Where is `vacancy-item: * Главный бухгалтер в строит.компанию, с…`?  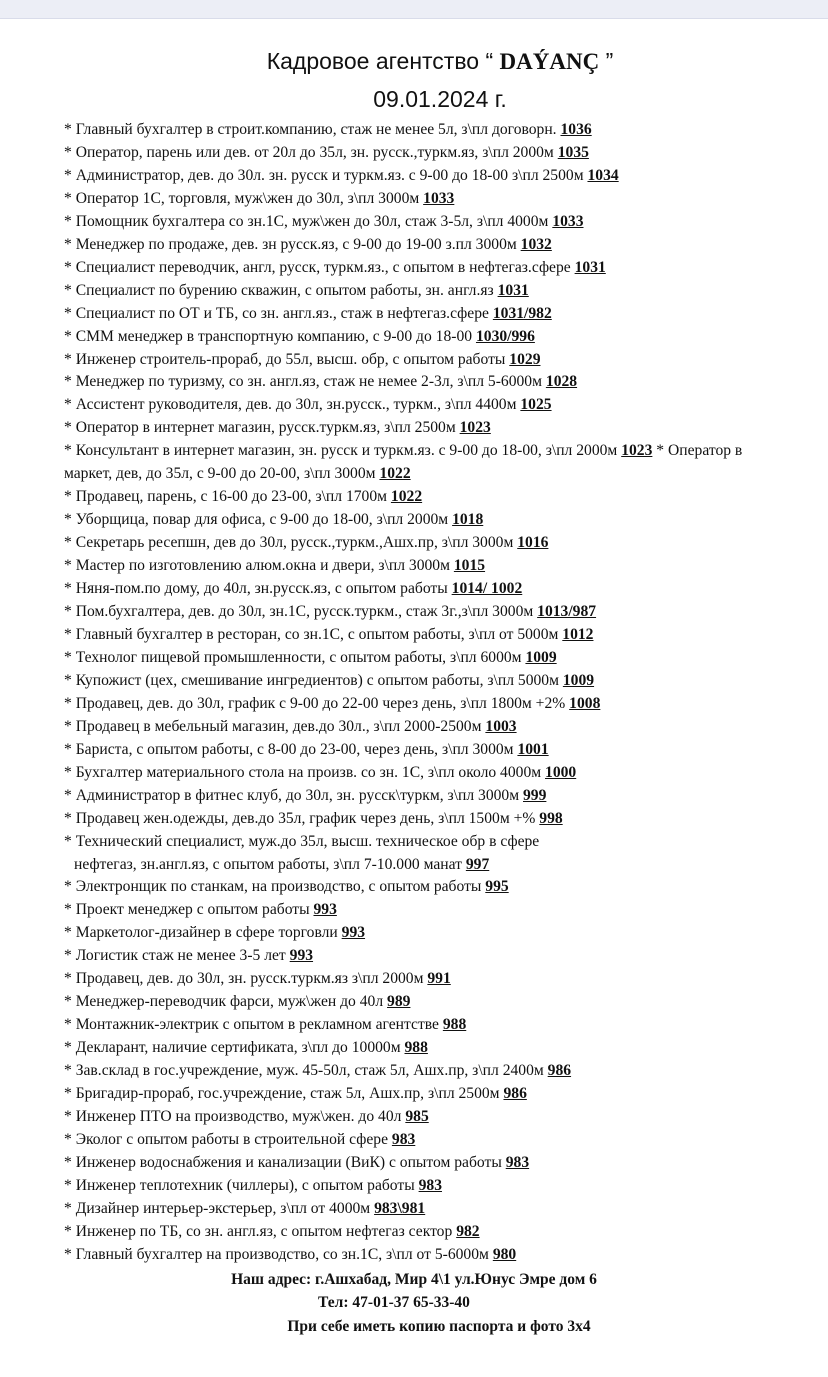
vacancy-item: * Главный бухгалтер в строит.компанию, с… is located at coordinates (328, 129).